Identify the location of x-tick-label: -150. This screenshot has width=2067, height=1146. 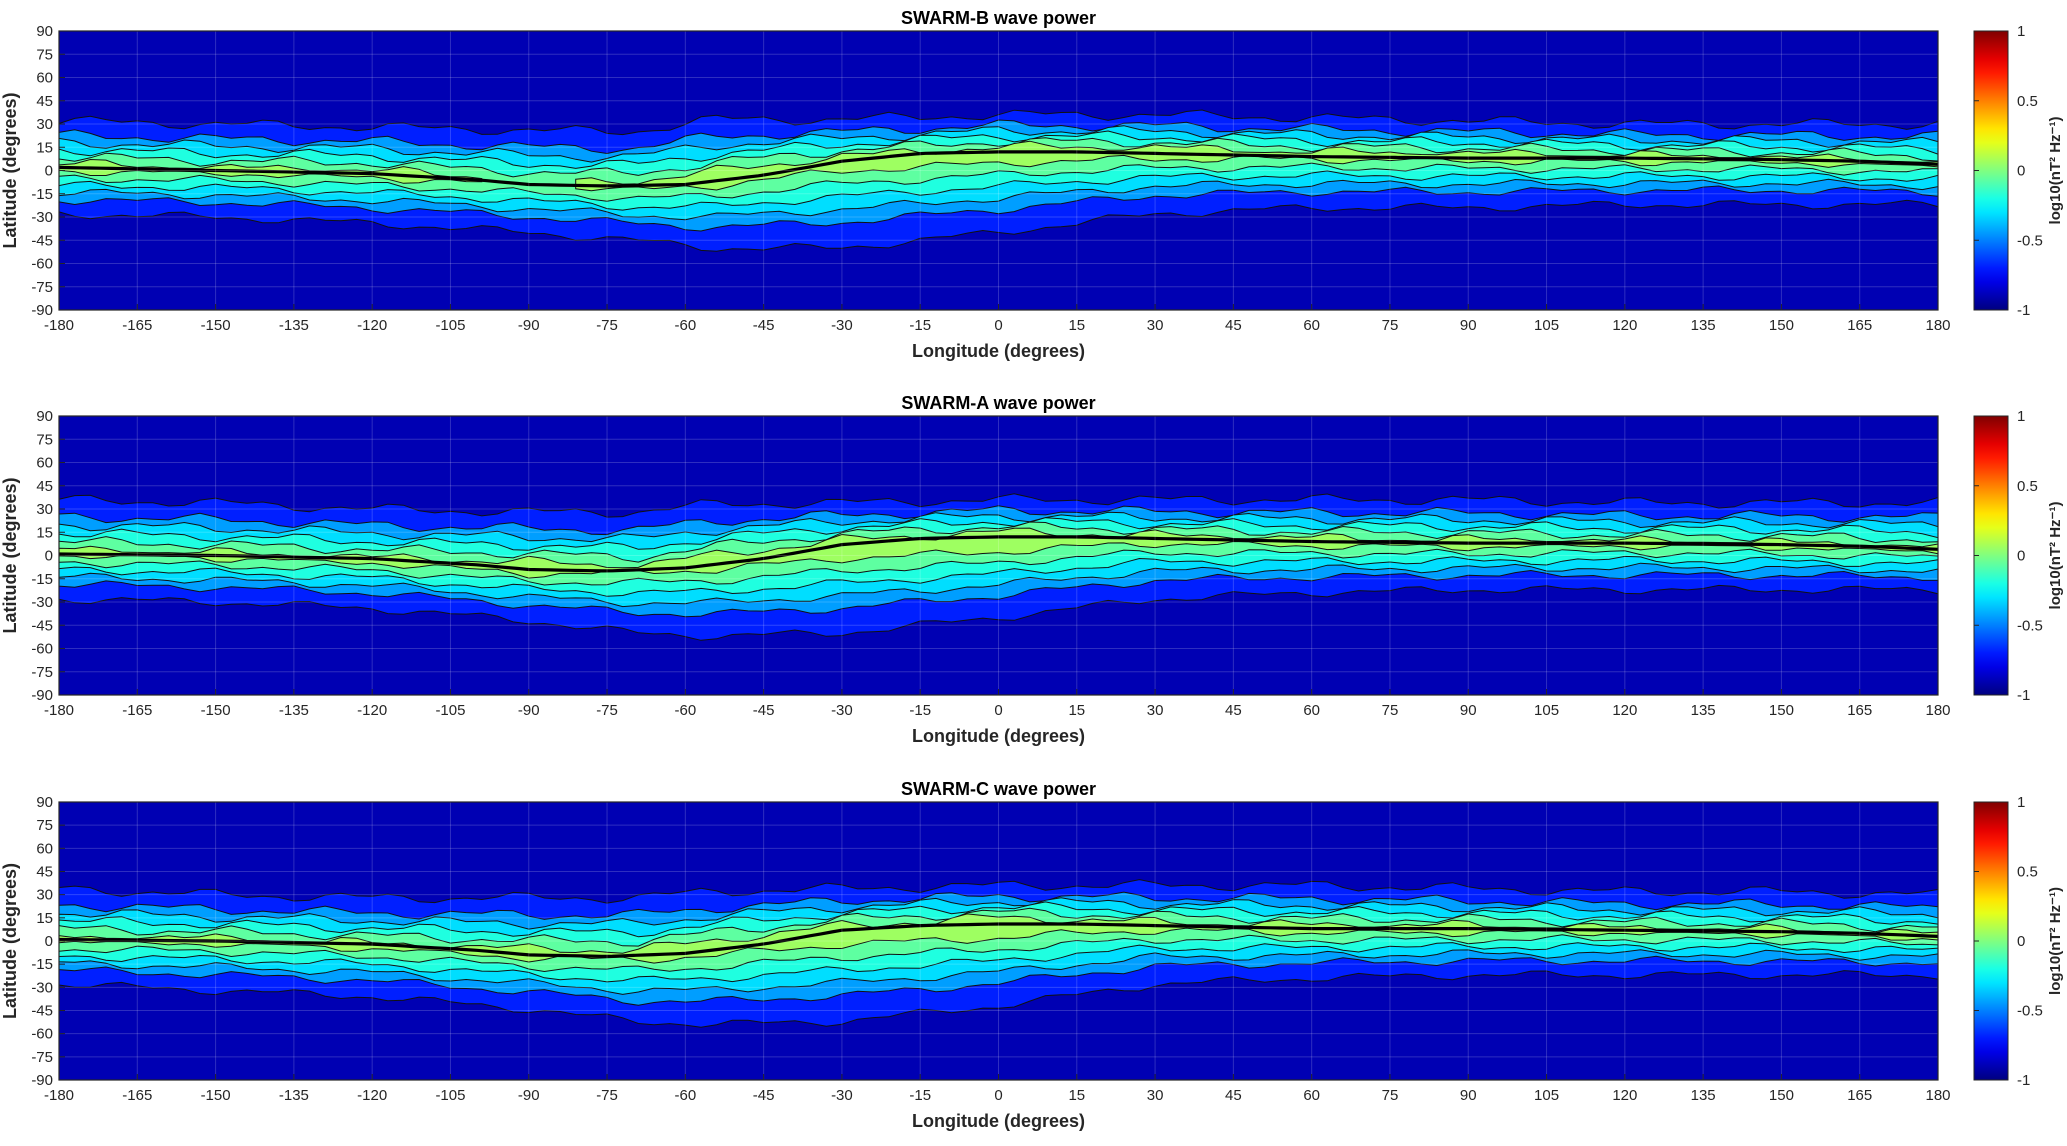
(216, 710).